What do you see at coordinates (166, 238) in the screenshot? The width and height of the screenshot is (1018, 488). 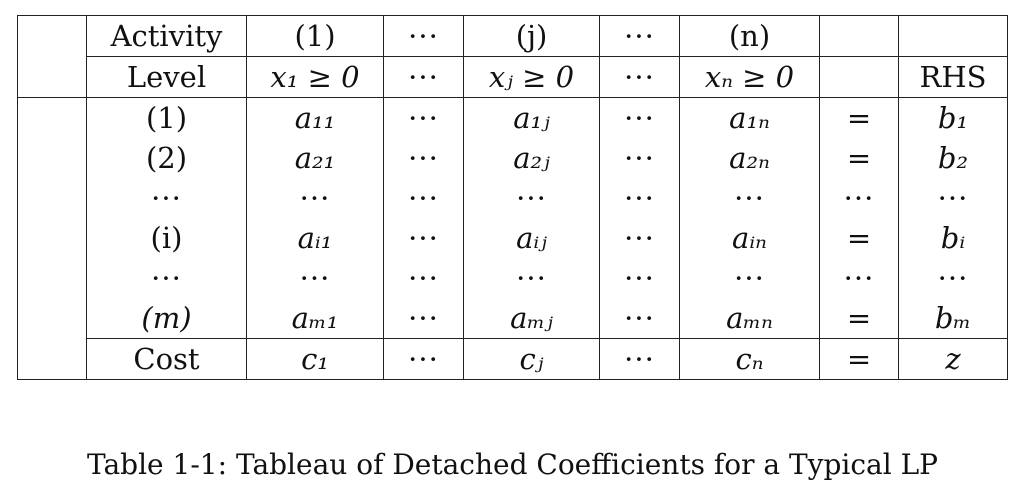 I see `row-label: (i)` at bounding box center [166, 238].